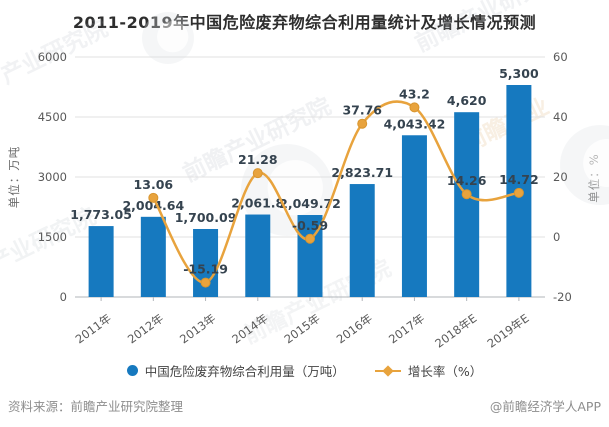 Image resolution: width=609 pixels, height=427 pixels. I want to click on bar-value-label: 5,300, so click(519, 73).